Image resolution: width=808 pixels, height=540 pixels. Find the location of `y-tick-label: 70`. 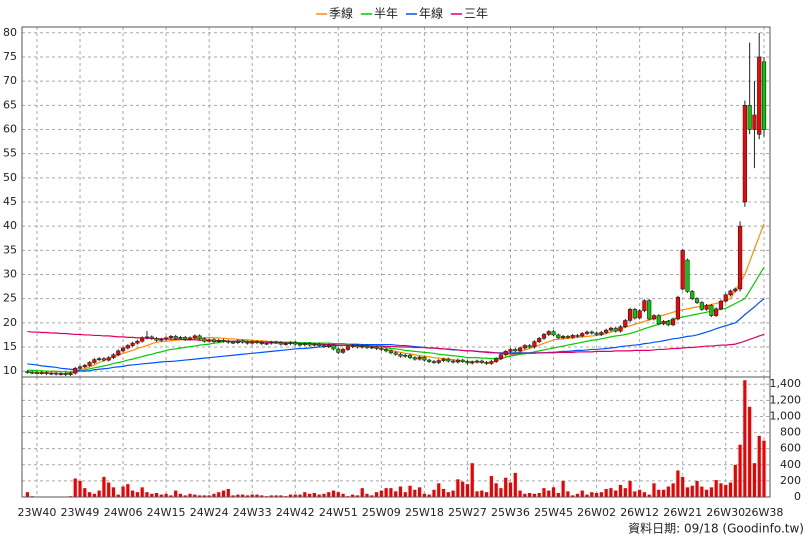

y-tick-label: 70 is located at coordinates (10, 80).